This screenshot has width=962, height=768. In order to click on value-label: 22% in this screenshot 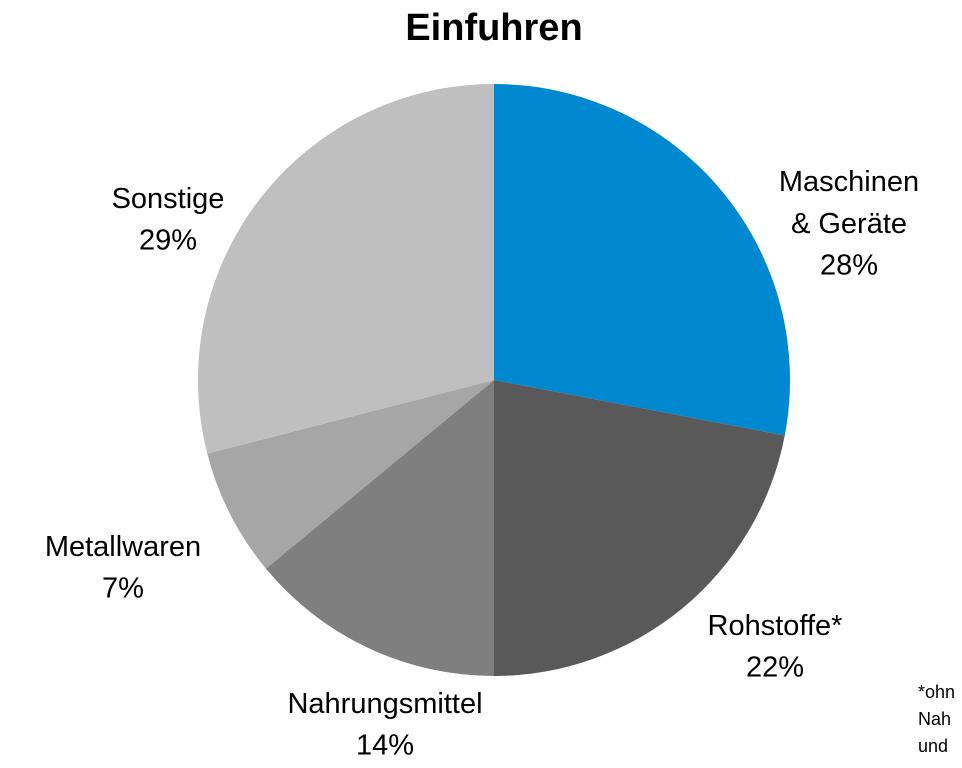, I will do `click(775, 668)`.